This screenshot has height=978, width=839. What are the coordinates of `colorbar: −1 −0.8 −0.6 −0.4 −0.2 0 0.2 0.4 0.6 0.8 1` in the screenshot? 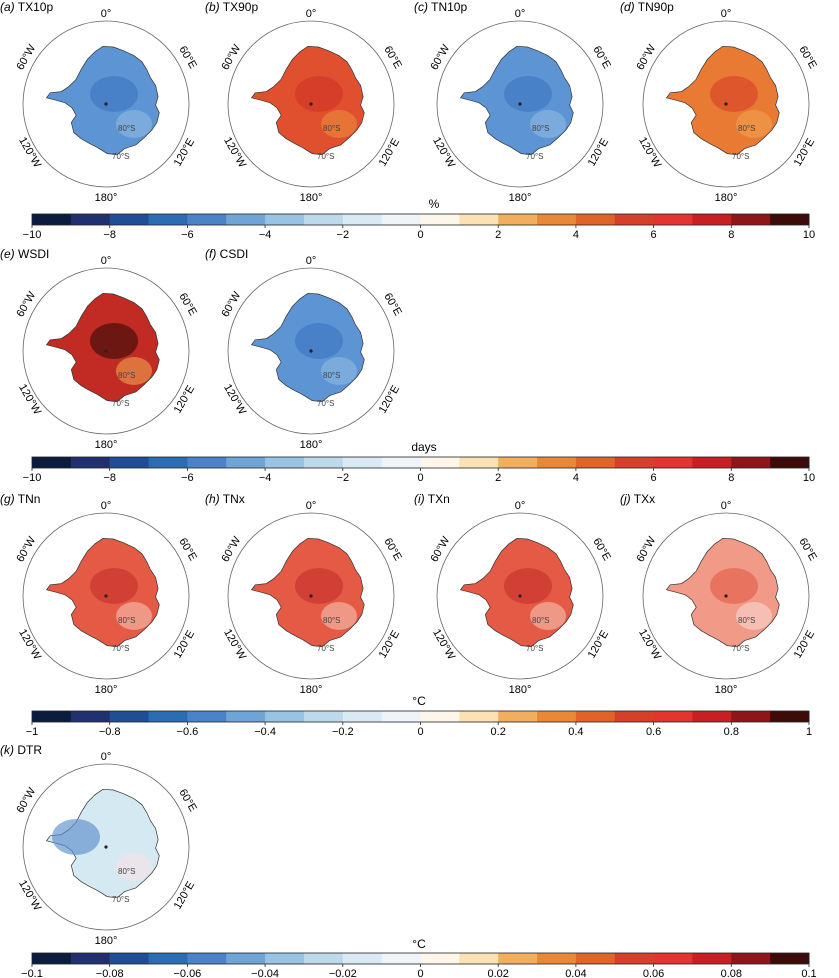 It's located at (419, 724).